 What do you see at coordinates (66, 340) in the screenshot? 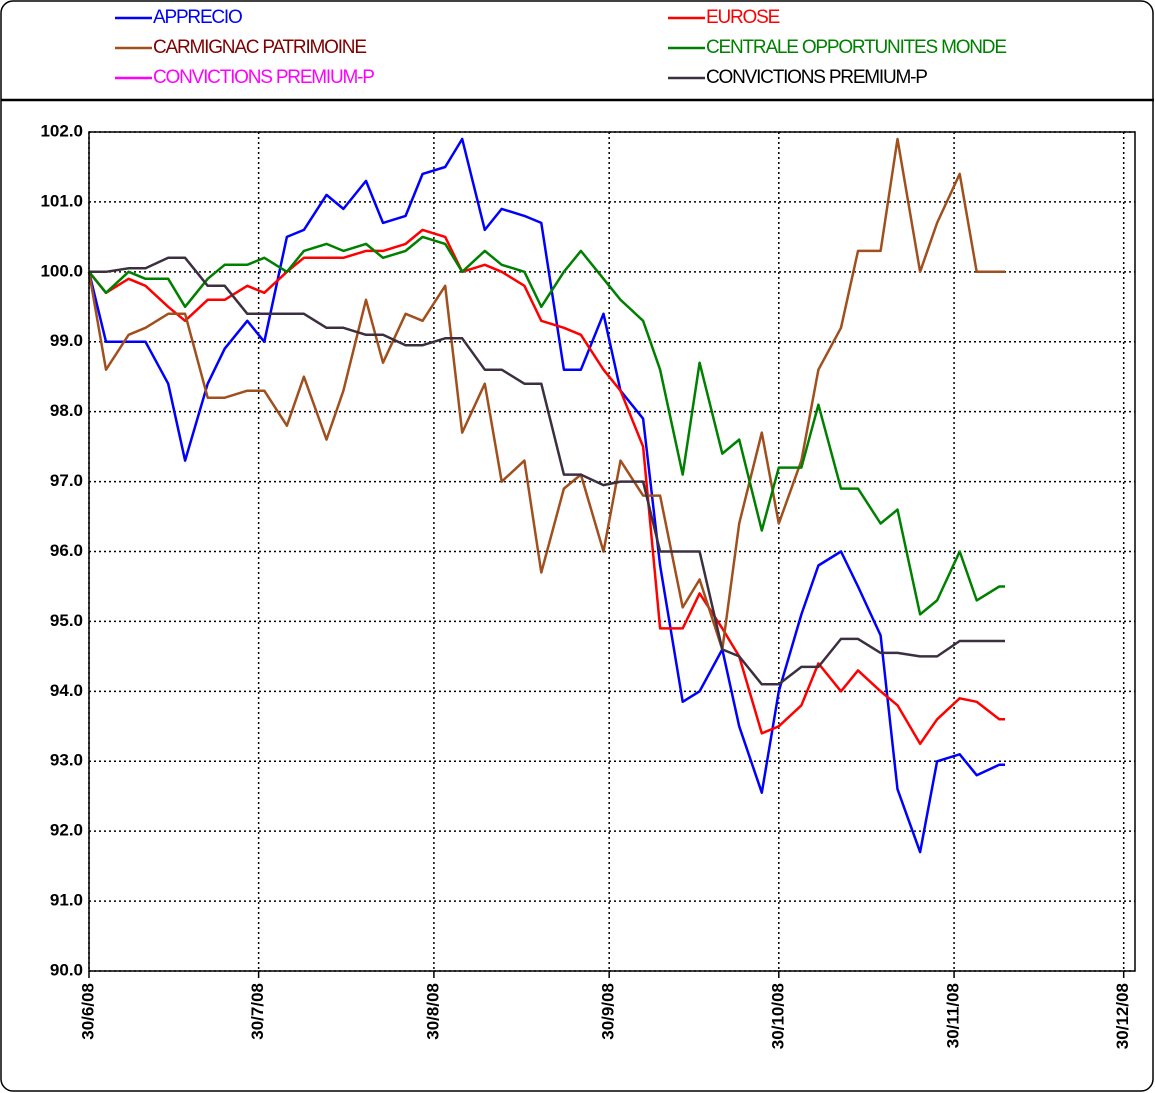
I see `y-tick-label: 99.0` at bounding box center [66, 340].